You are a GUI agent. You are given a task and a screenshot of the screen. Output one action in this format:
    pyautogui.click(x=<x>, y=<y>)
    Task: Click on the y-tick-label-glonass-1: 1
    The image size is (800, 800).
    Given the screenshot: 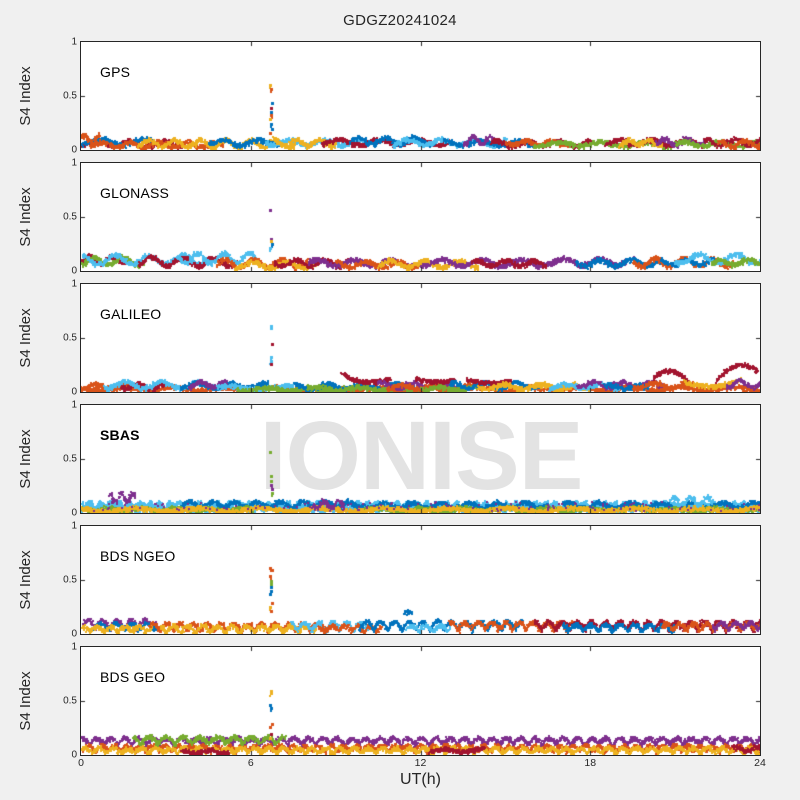 What is the action you would take?
    pyautogui.click(x=74, y=163)
    